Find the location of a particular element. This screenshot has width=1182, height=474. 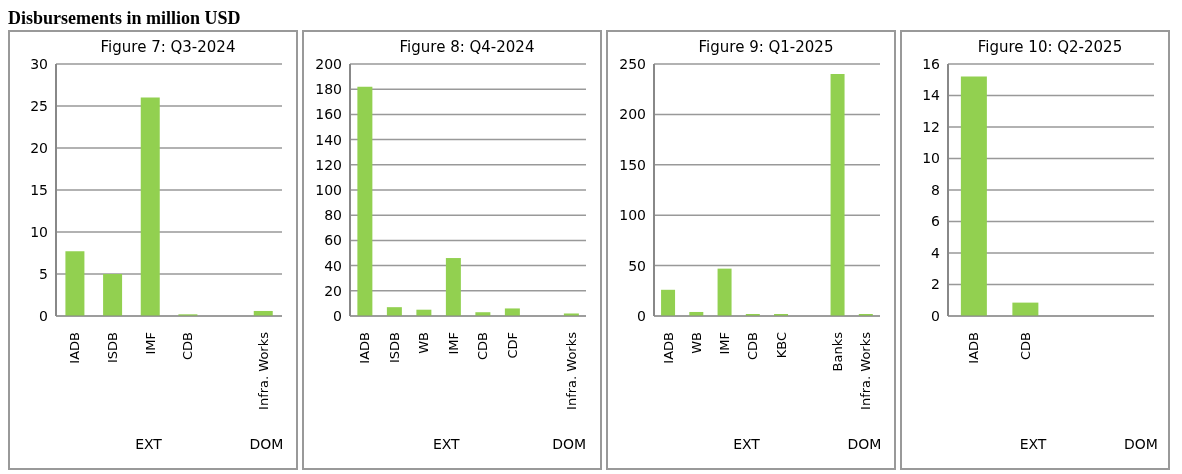

y-tick-label: 8 is located at coordinates (935, 189).